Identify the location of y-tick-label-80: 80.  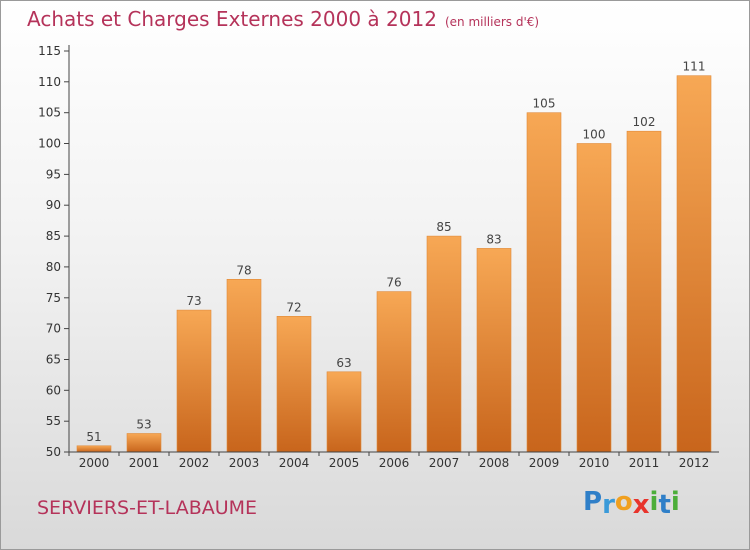
(53, 267).